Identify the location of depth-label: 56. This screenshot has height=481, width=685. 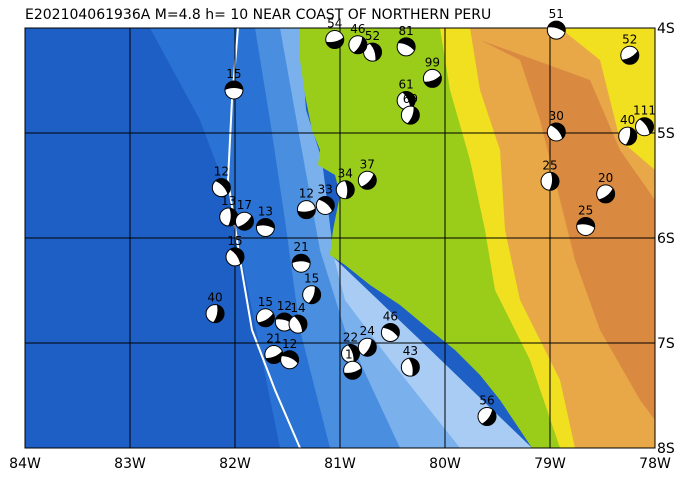
(486, 401).